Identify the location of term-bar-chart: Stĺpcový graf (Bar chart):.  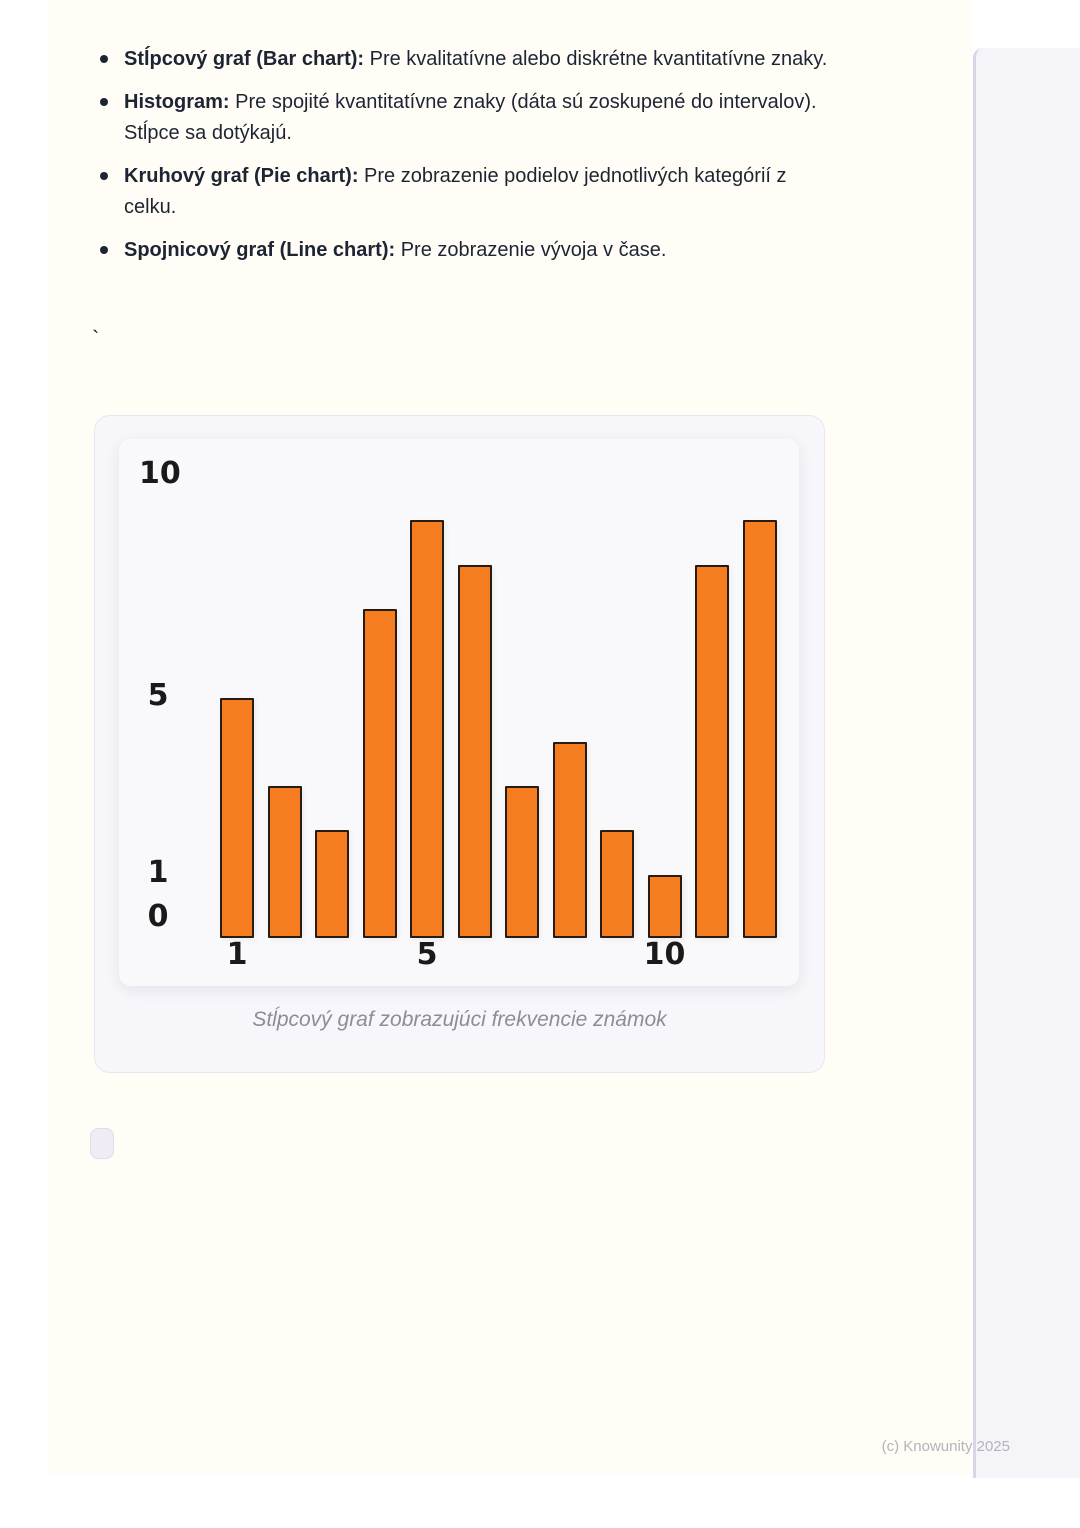
(244, 59).